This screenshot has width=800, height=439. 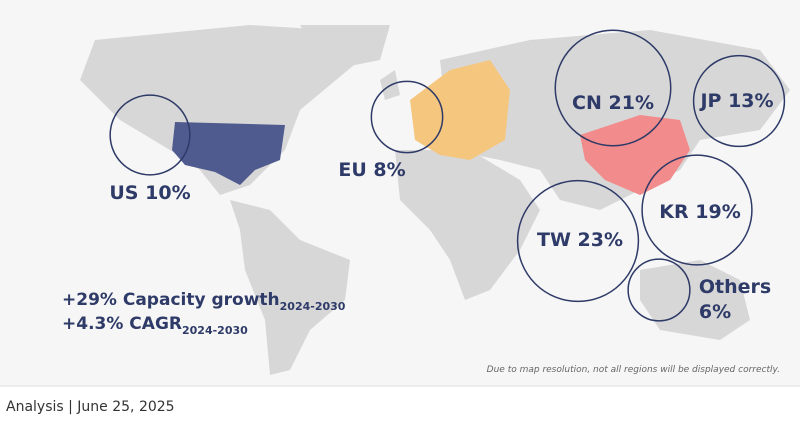 I want to click on region-label: Others 6%, so click(x=735, y=299).